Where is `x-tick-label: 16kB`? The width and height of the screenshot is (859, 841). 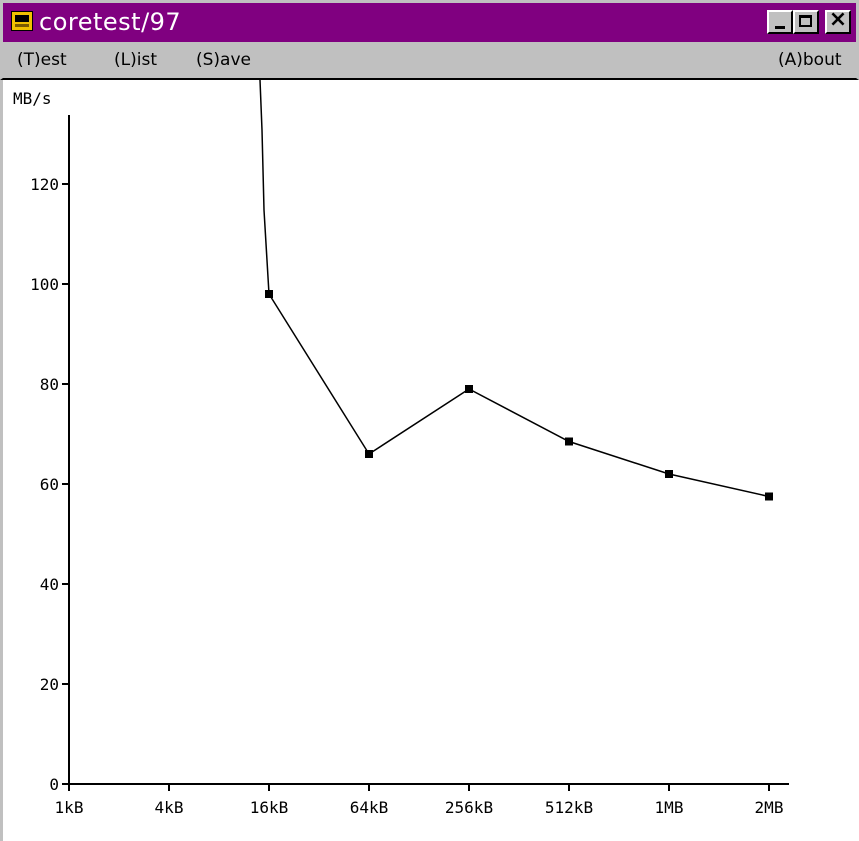
x-tick-label: 16kB is located at coordinates (269, 807).